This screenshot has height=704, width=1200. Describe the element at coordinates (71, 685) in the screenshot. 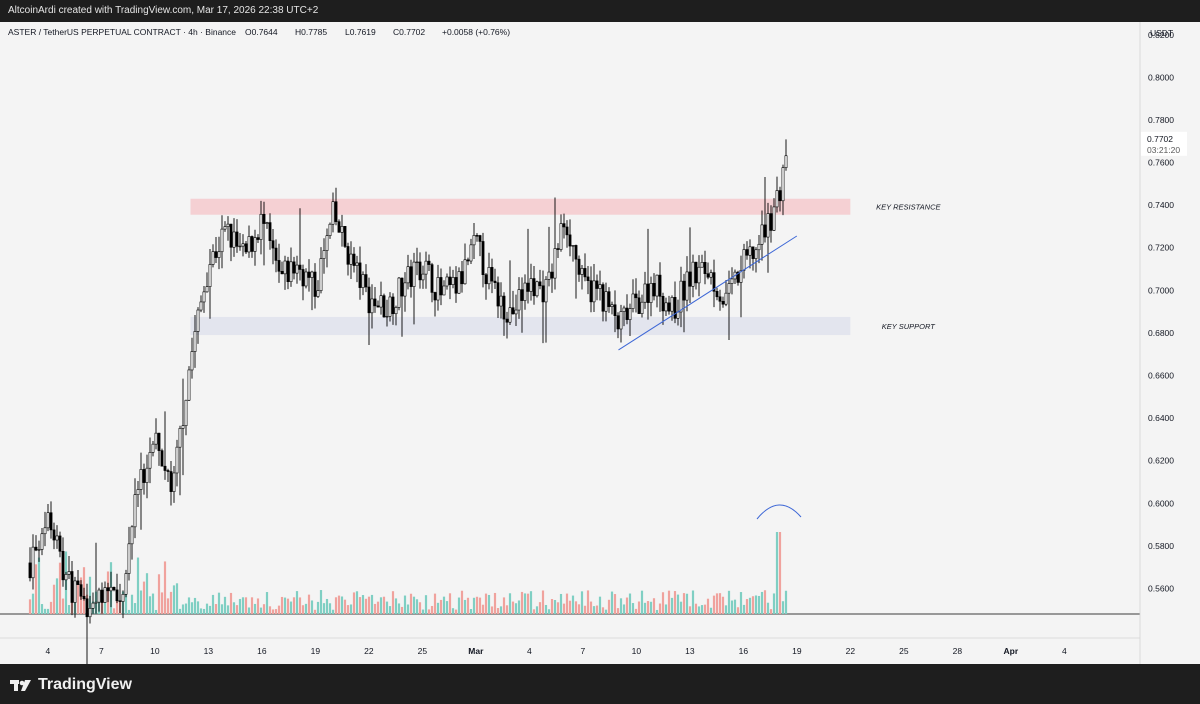

I see `tradingview-logo: TradingView` at that location.